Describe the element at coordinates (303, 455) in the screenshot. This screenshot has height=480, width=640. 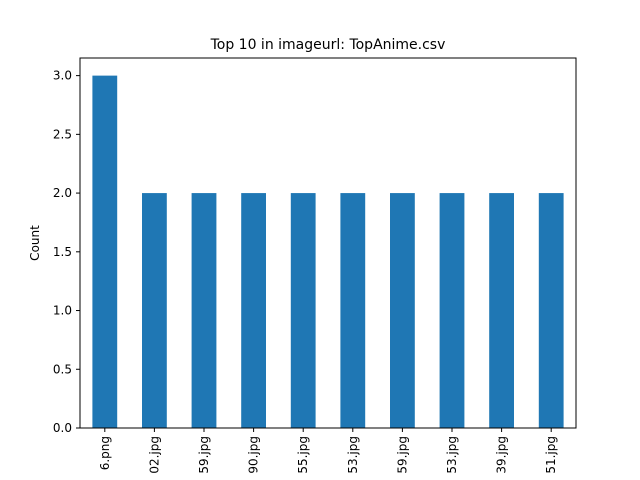
I see `x-tick-label-4: 55.jpg` at that location.